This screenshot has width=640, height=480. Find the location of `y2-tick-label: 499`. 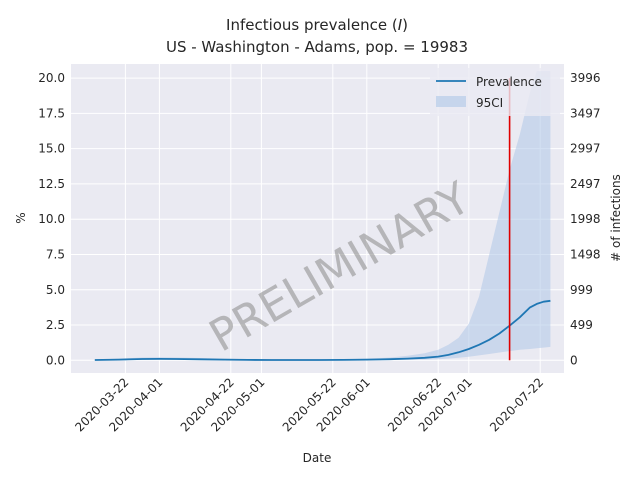

y2-tick-label: 499 is located at coordinates (581, 325).